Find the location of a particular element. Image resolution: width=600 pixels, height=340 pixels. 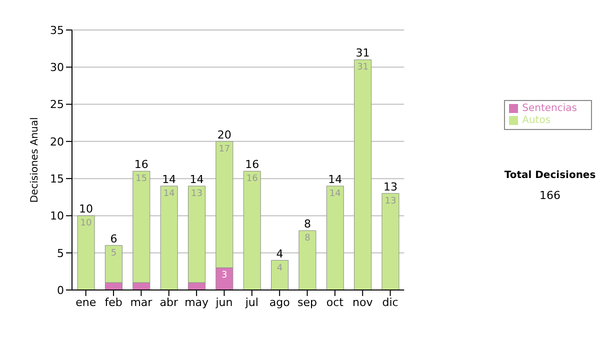

y-tick-label: 35 is located at coordinates (57, 30).